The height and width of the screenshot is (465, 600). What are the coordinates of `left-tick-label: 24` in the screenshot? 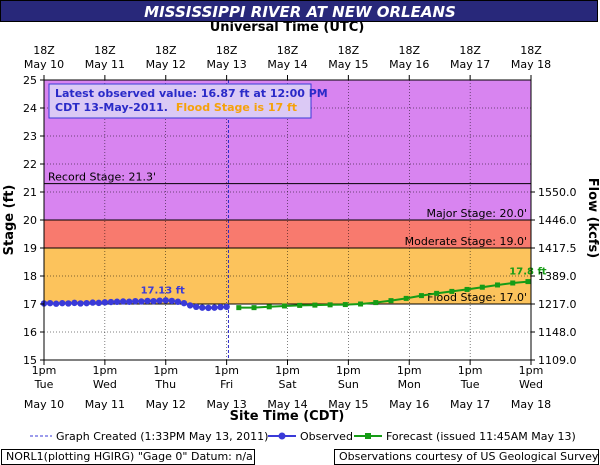 It's located at (30, 108).